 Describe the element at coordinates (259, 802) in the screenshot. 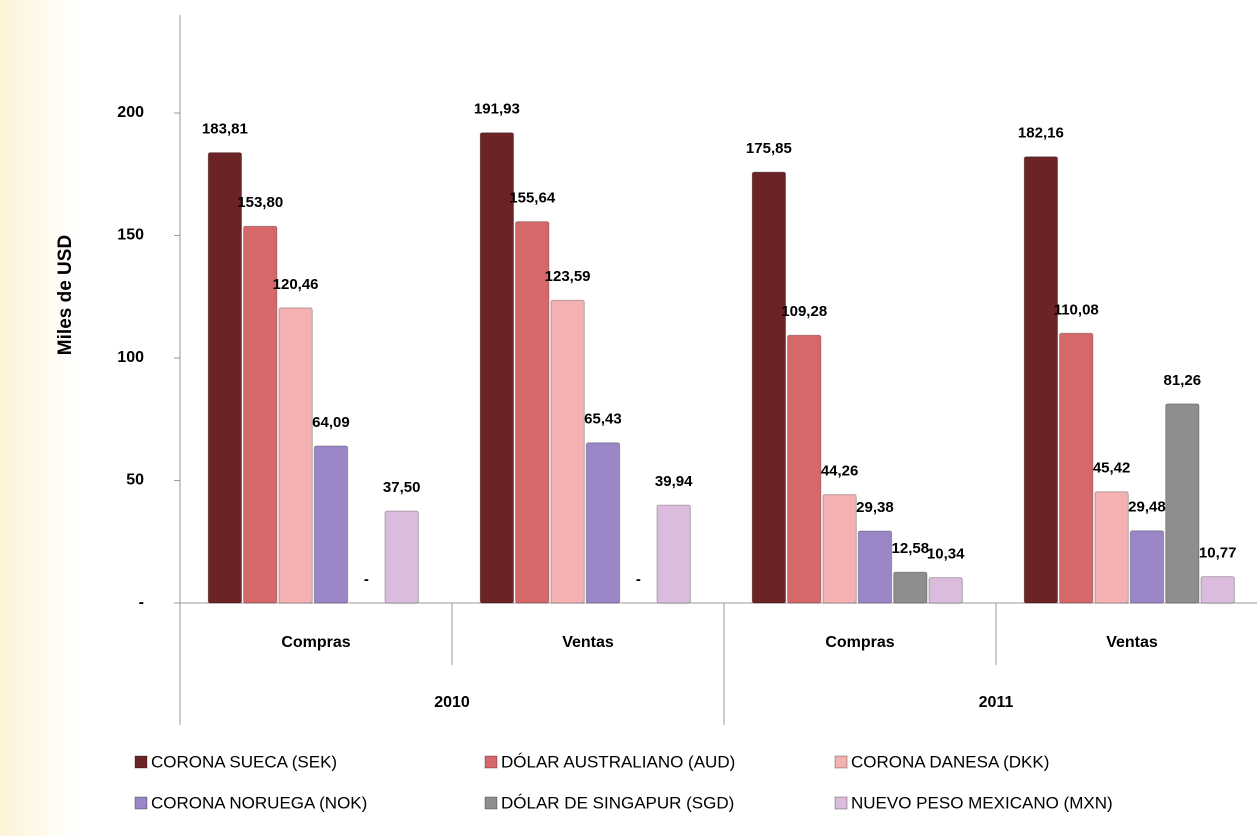

I see `legend-label: CORONA NORUEGA (NOK)` at that location.